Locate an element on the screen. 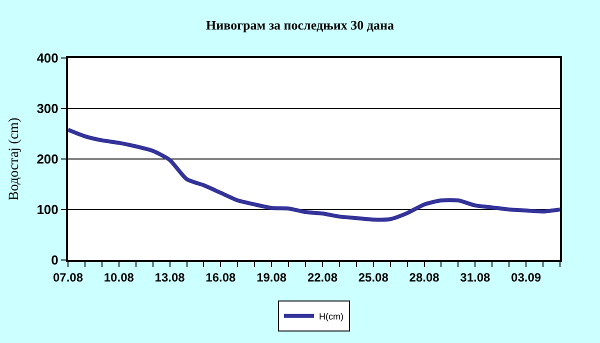 The height and width of the screenshot is (343, 600). x-tick-label: 03.09 is located at coordinates (526, 277).